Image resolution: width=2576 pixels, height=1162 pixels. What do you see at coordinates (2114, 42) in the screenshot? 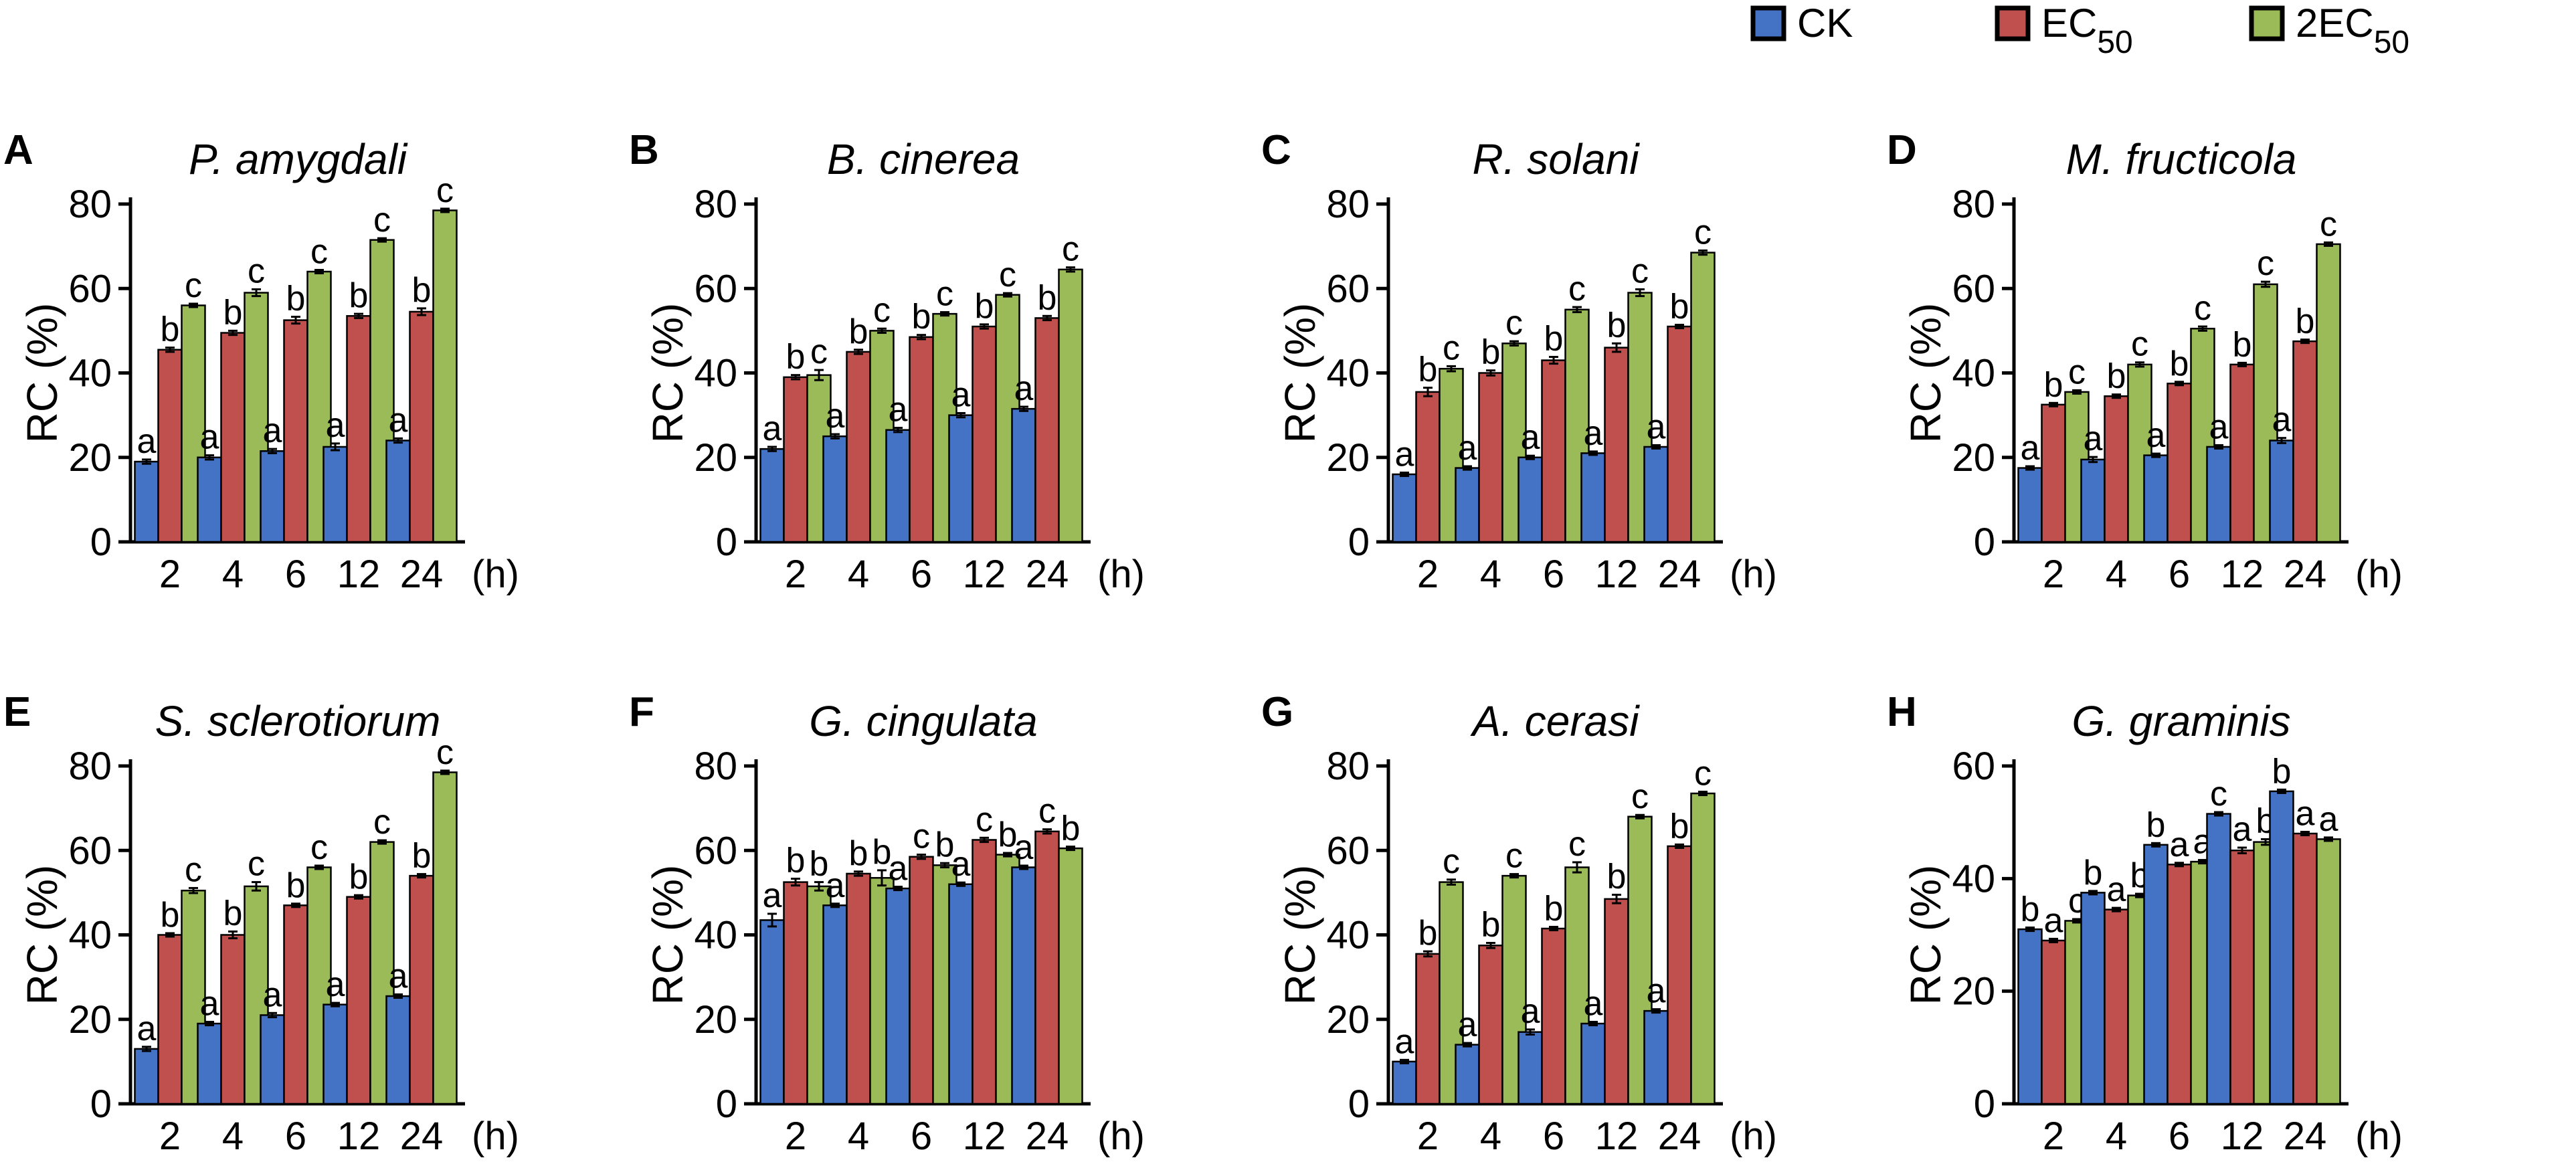
I see `legend-subscript-EC50: 50` at bounding box center [2114, 42].